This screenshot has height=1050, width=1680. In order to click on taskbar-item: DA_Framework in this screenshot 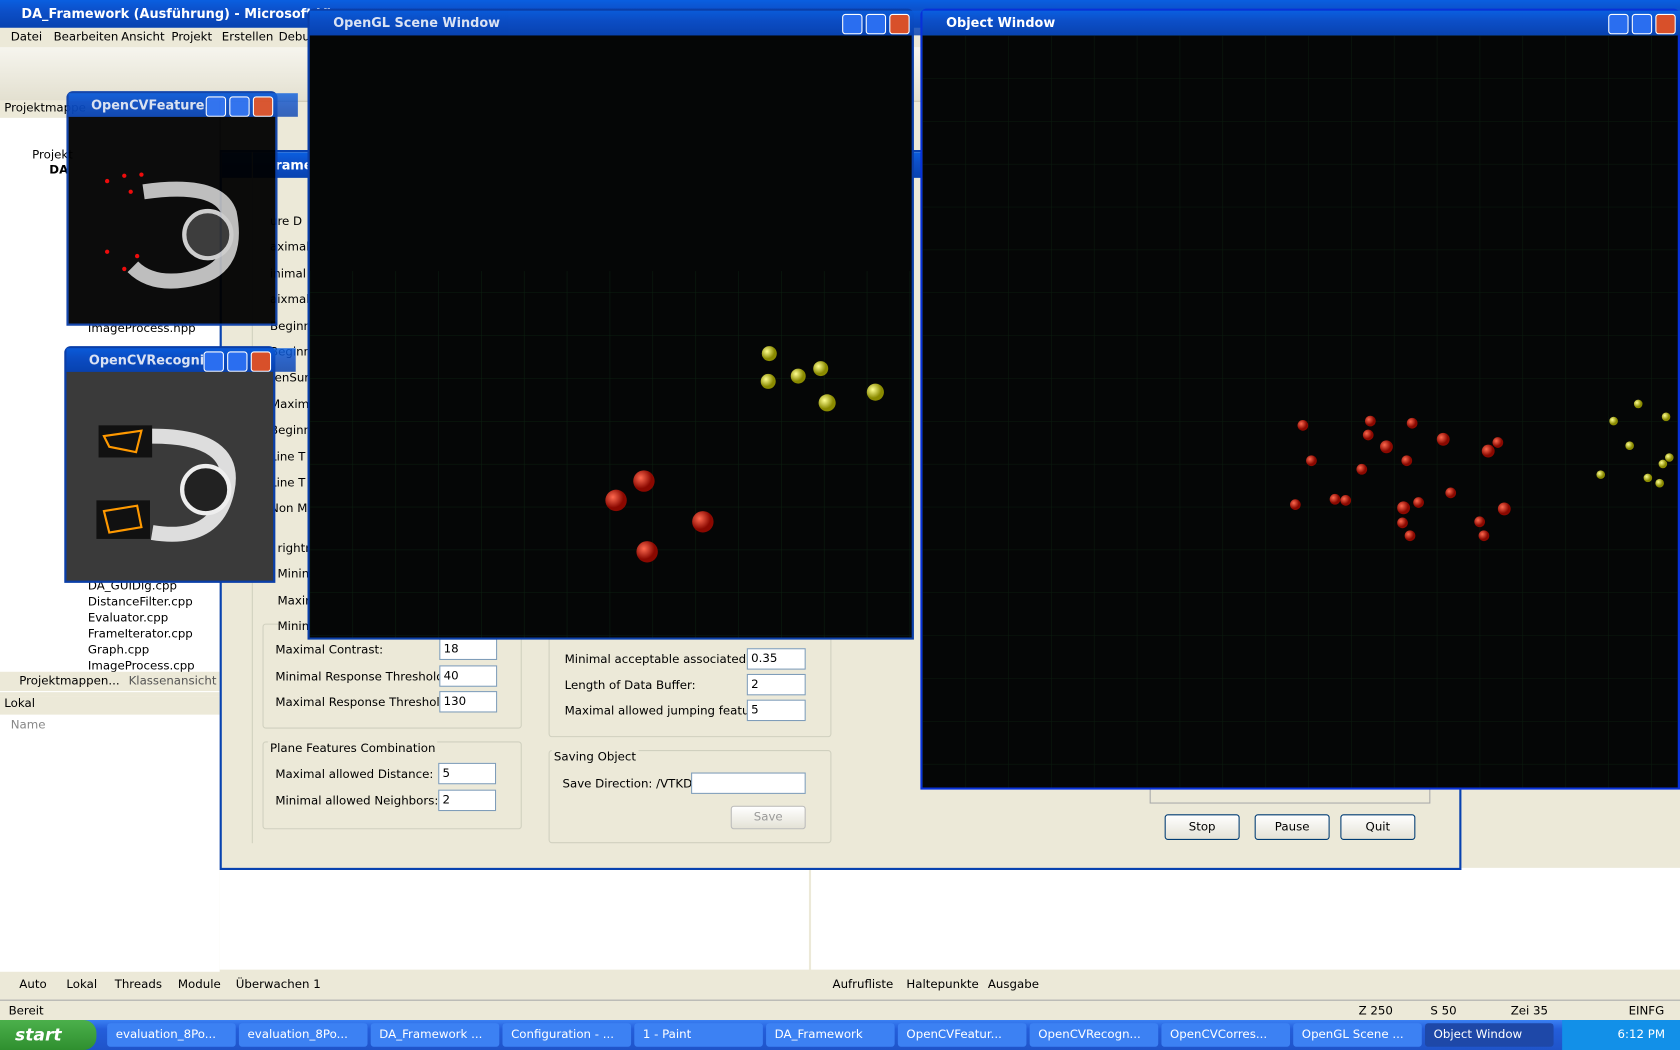, I will do `click(830, 1035)`.